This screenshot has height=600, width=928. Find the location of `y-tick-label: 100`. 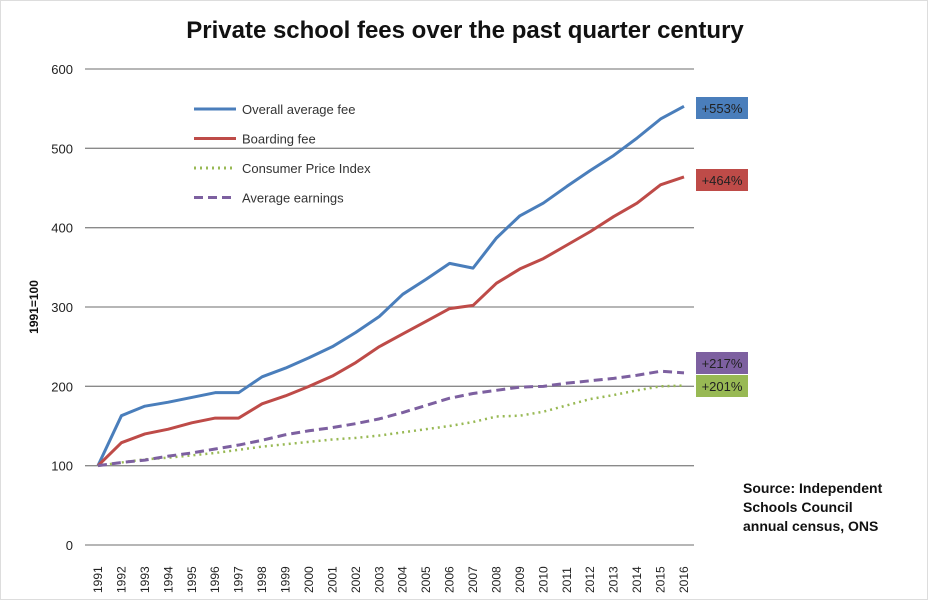

y-tick-label: 100 is located at coordinates (62, 466).